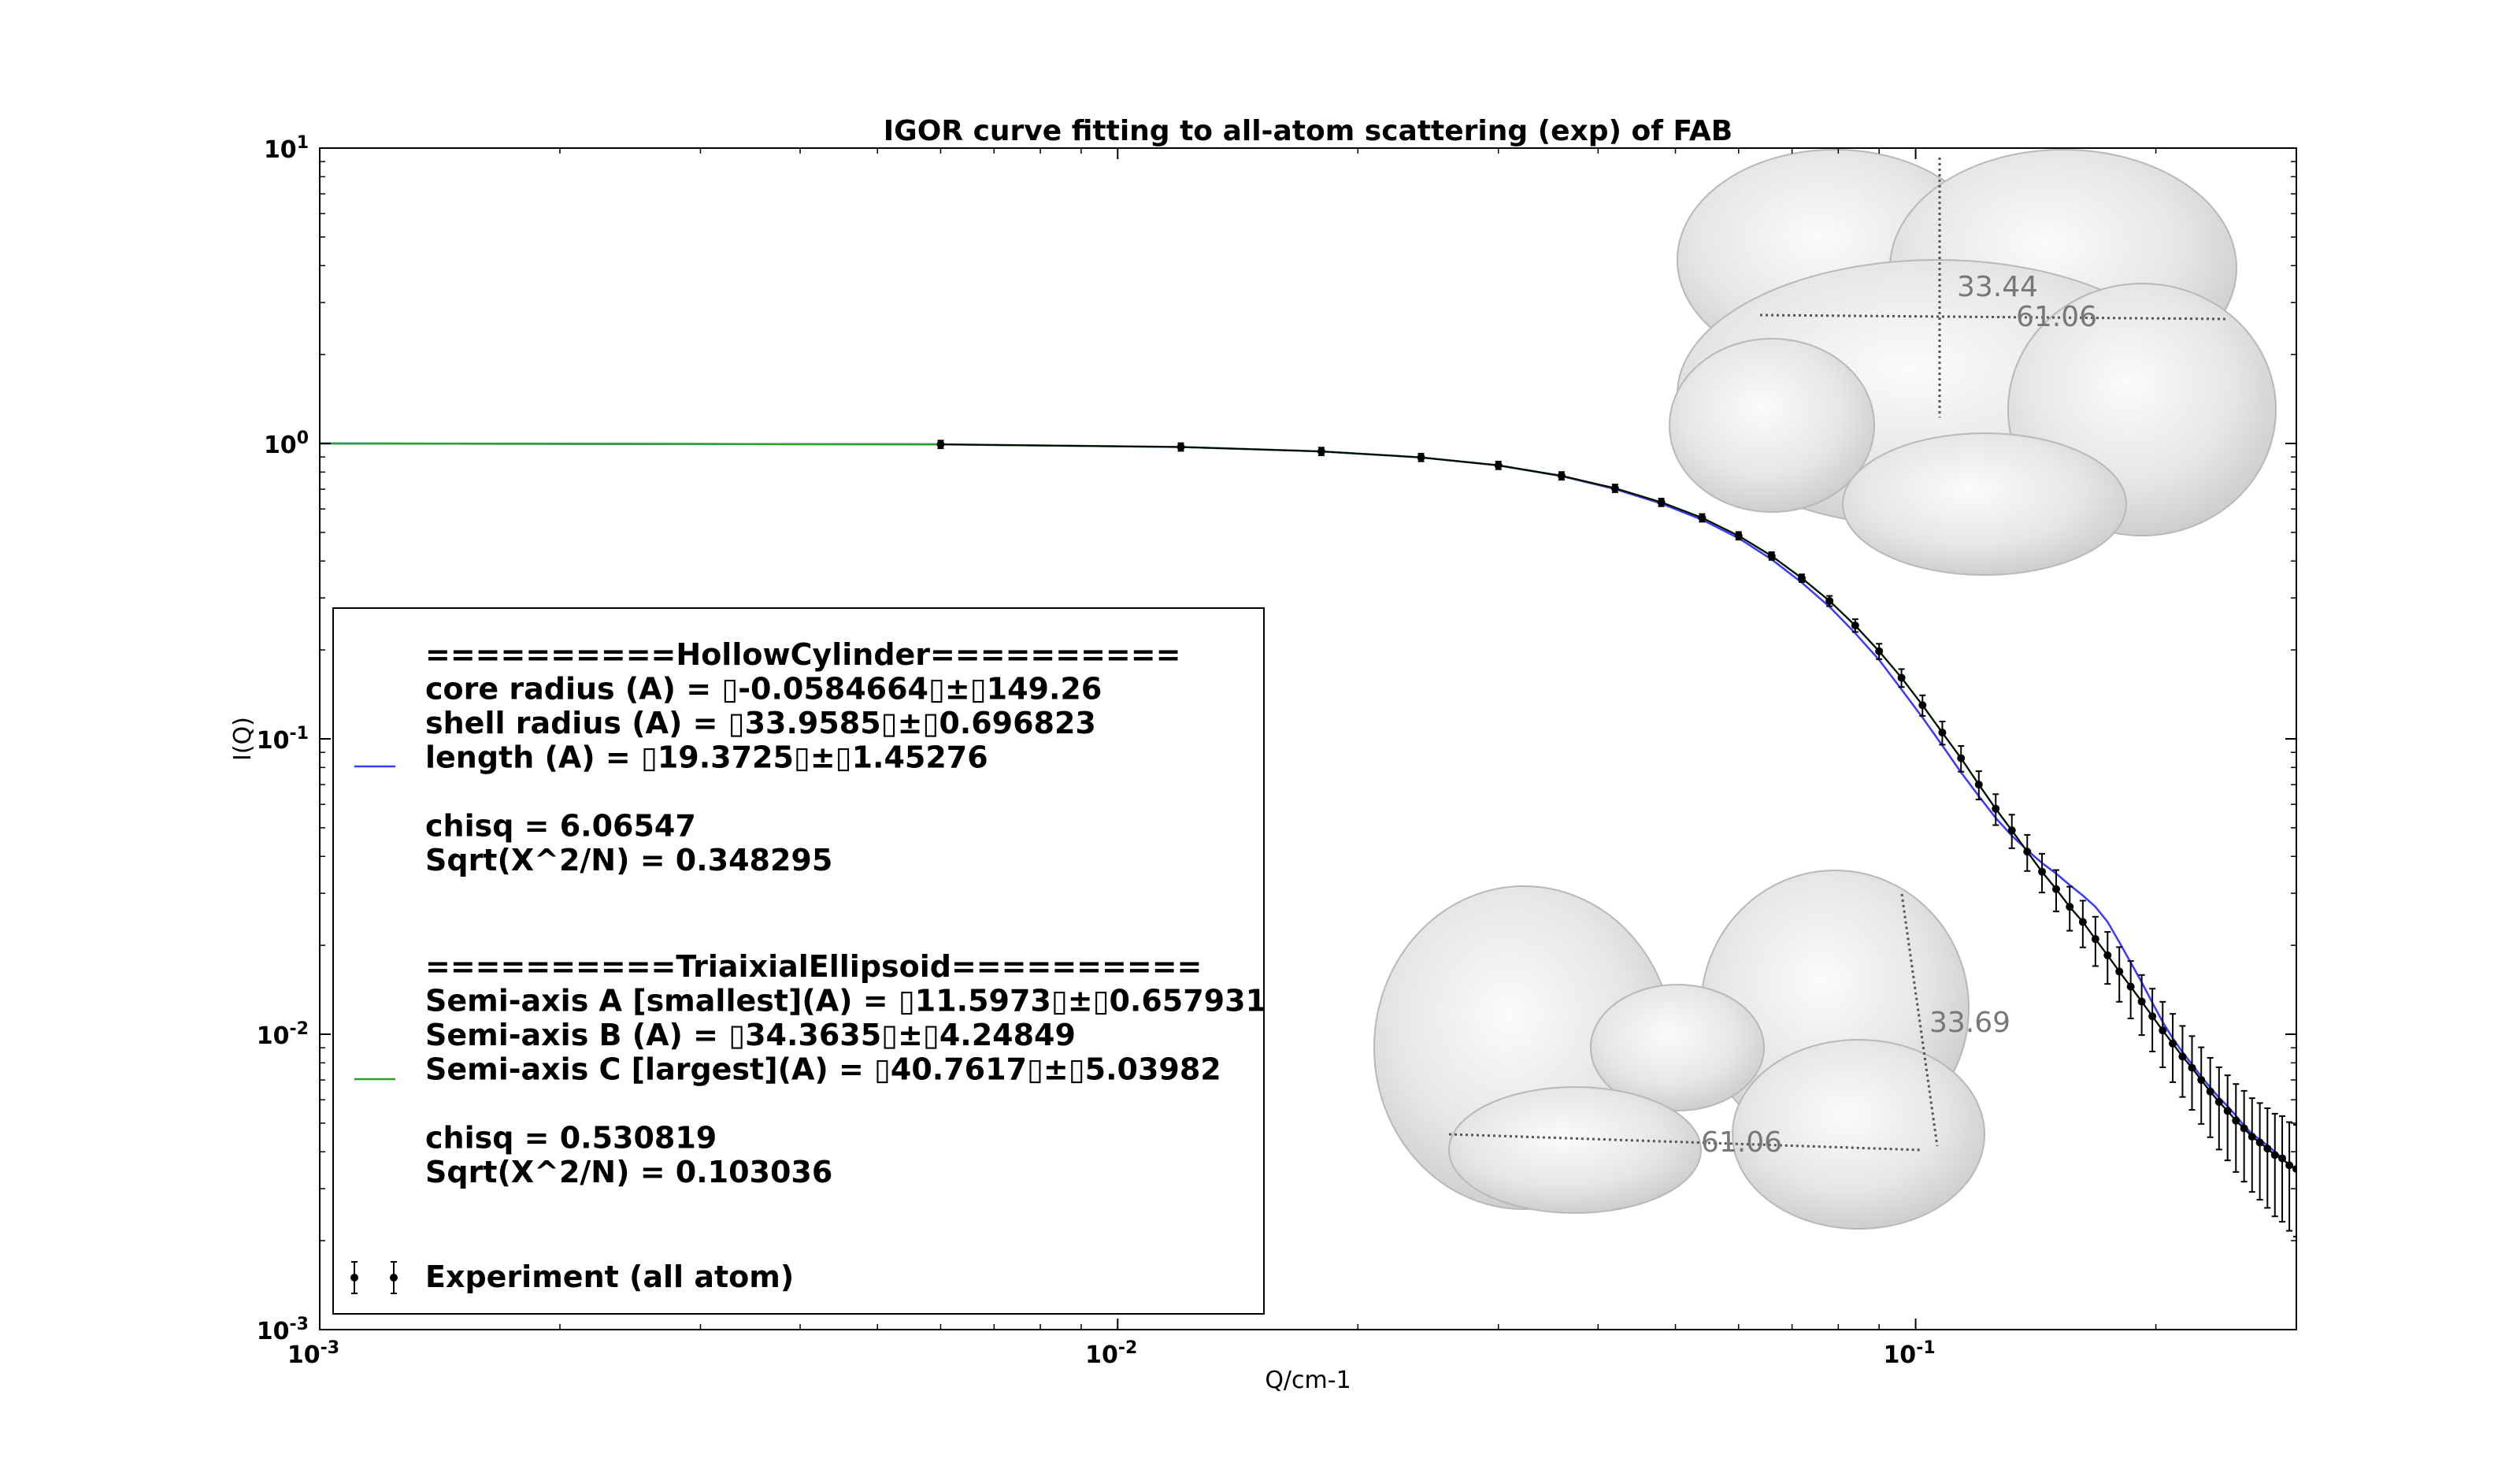  What do you see at coordinates (2056, 317) in the screenshot?
I see `molecule-top-label-2: 61.06` at bounding box center [2056, 317].